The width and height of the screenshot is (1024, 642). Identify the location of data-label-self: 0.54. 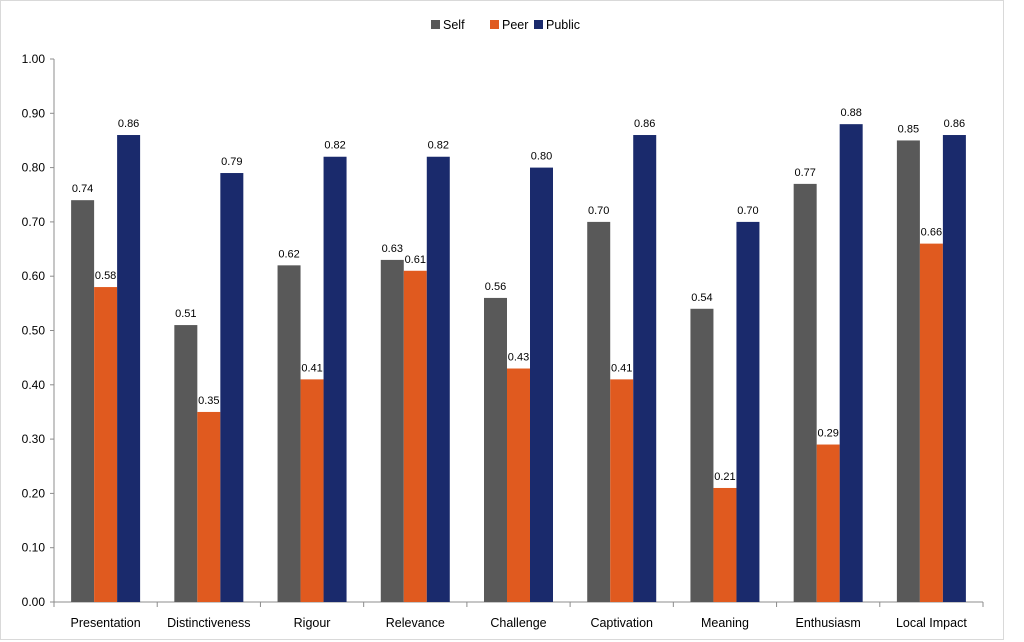
(701, 298).